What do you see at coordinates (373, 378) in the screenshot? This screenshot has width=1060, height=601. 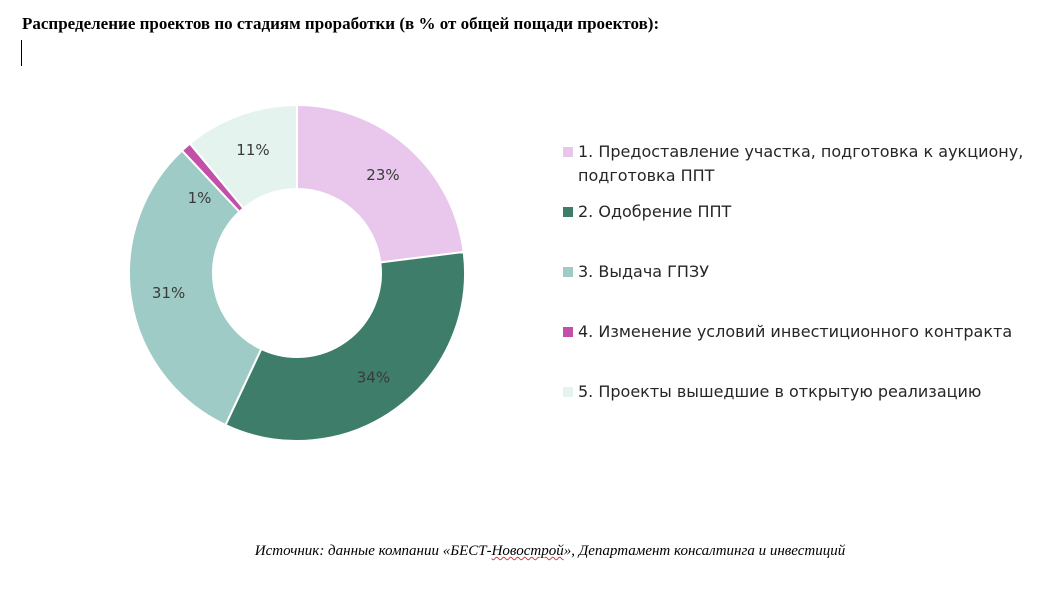 I see `data-label-2: 34%` at bounding box center [373, 378].